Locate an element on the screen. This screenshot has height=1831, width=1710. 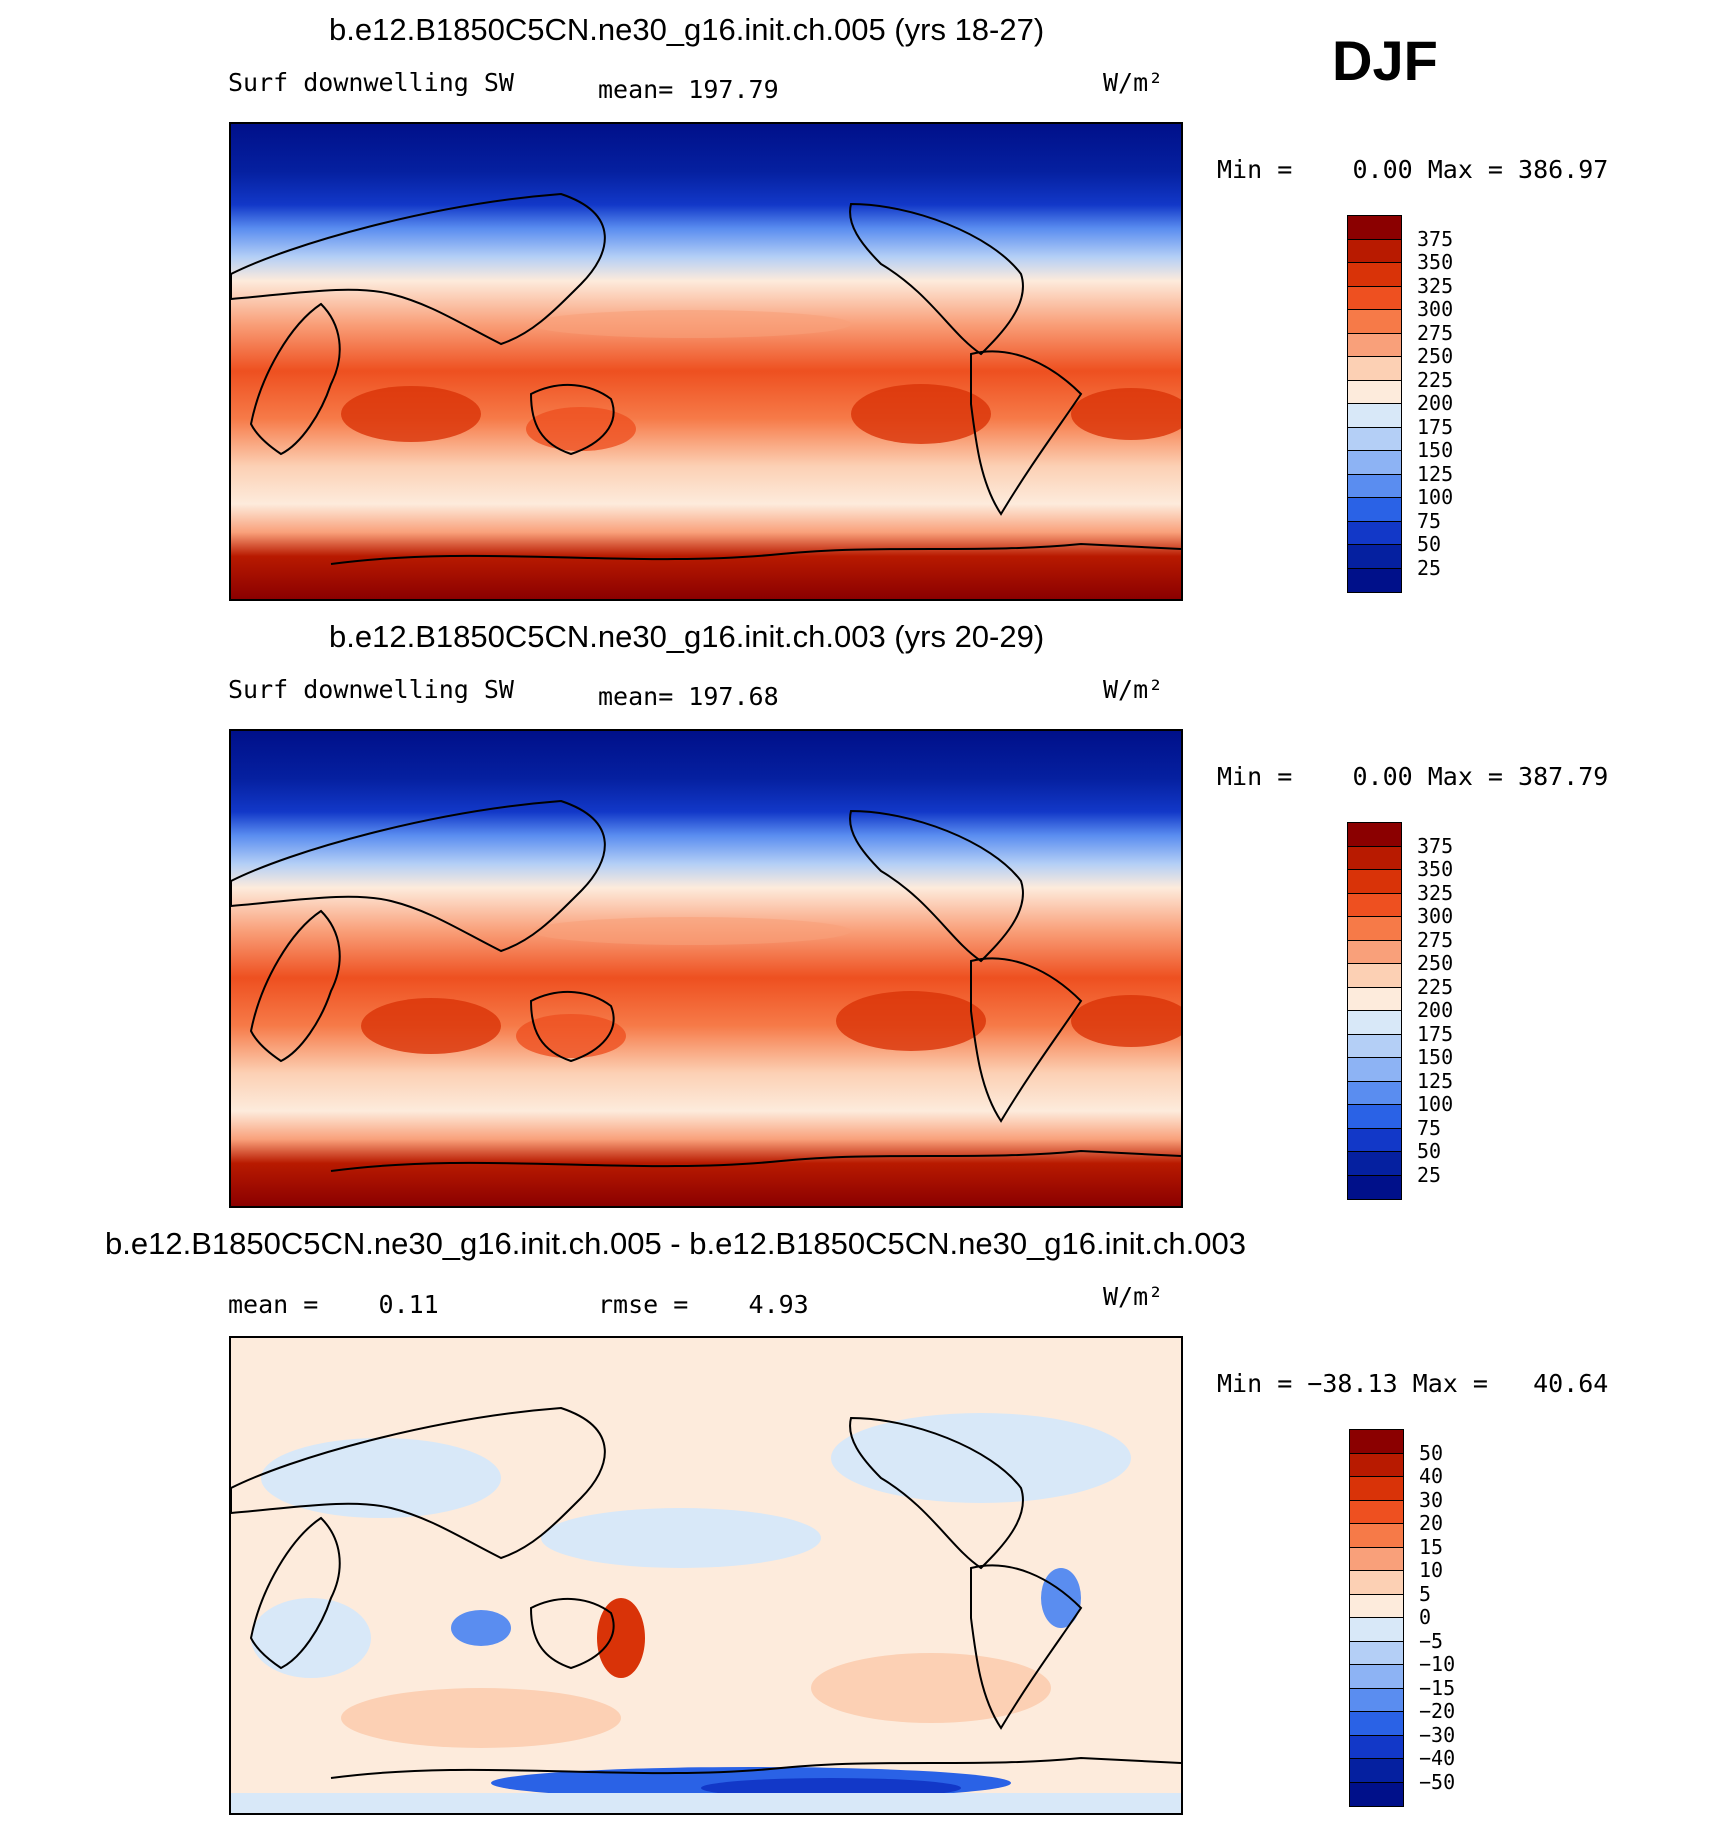
colorbar-tick-label: 20 is located at coordinates (1431, 1523).